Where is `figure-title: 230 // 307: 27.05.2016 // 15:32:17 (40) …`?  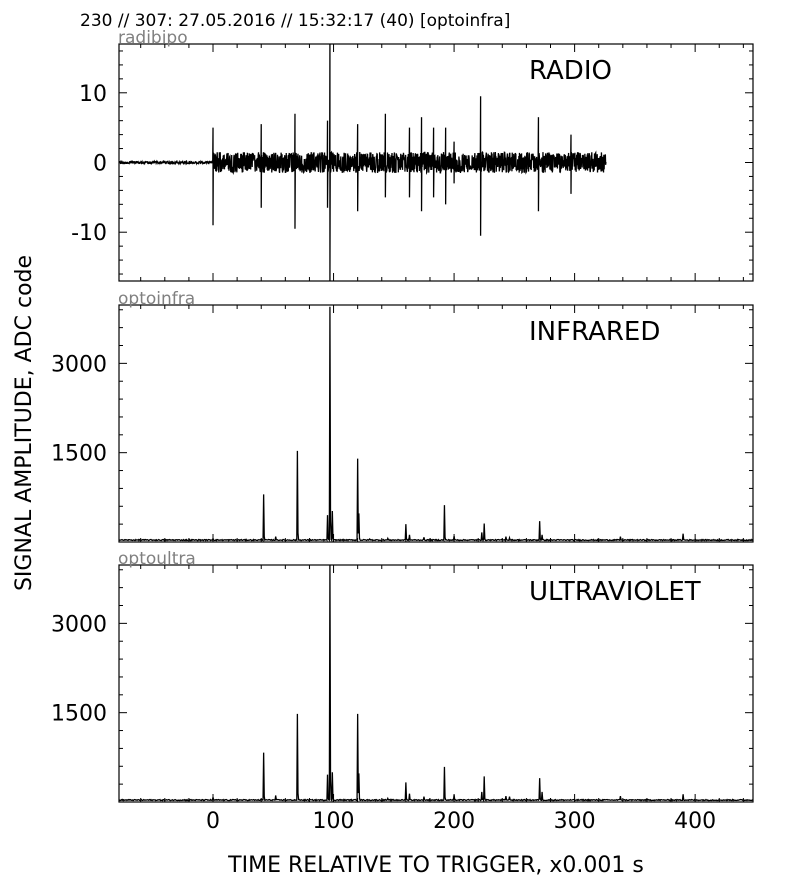
figure-title: 230 // 307: 27.05.2016 // 15:32:17 (40) … is located at coordinates (295, 21).